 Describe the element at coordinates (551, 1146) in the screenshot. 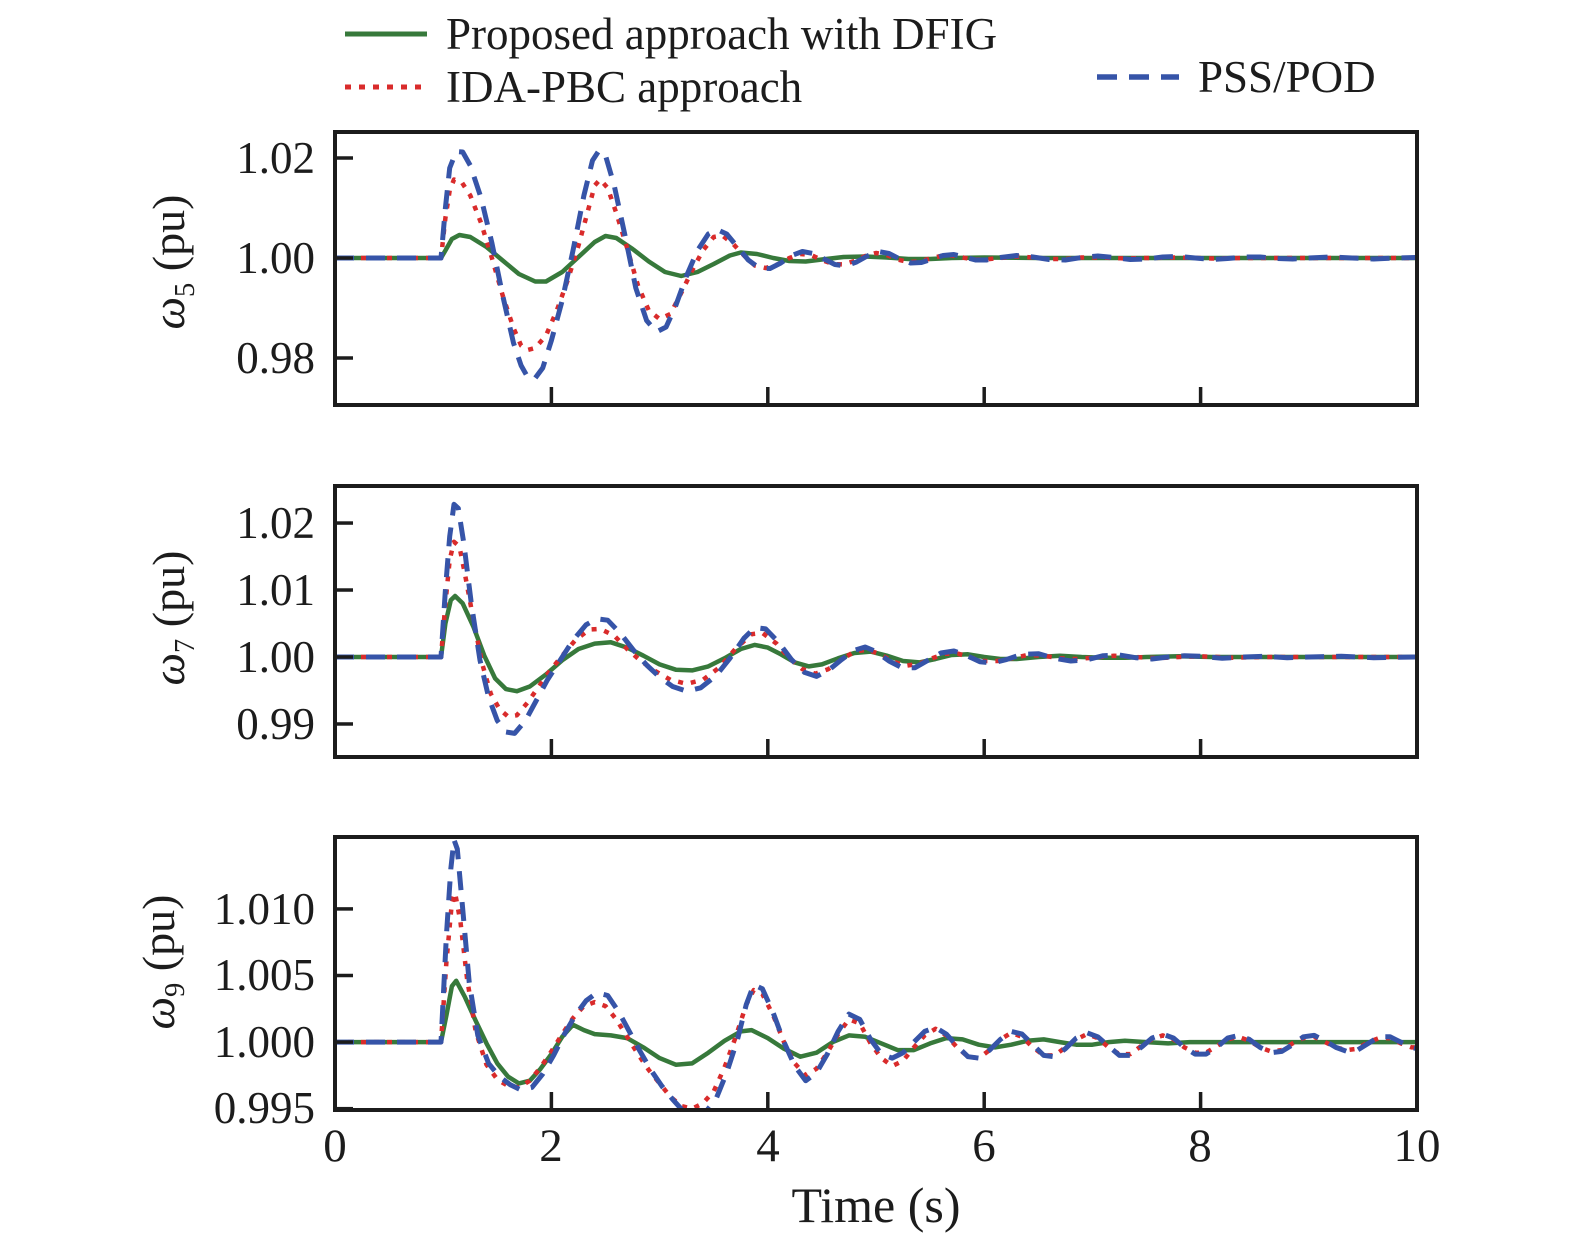

I see `x-tick-label: 2` at that location.